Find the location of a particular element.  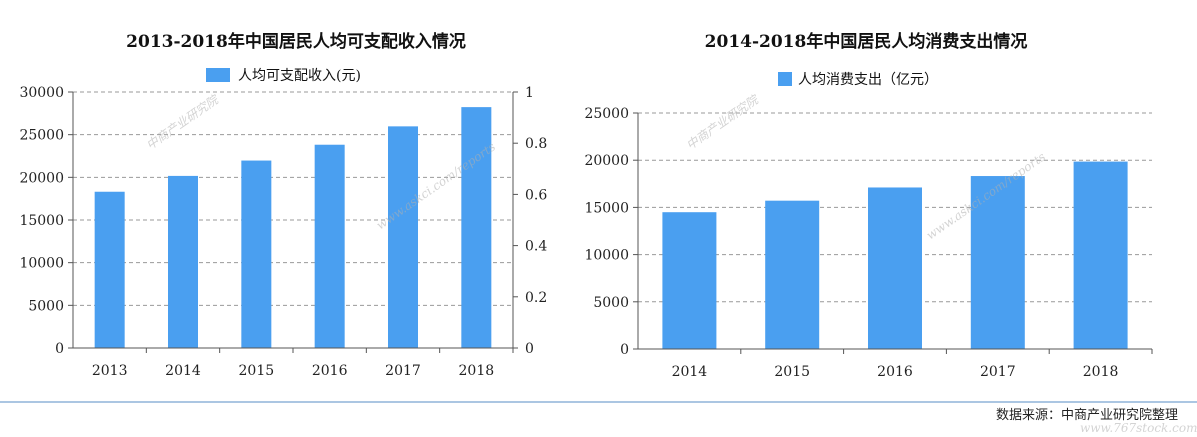

watermark-brand-right: 中商产业研究院 is located at coordinates (723, 122).